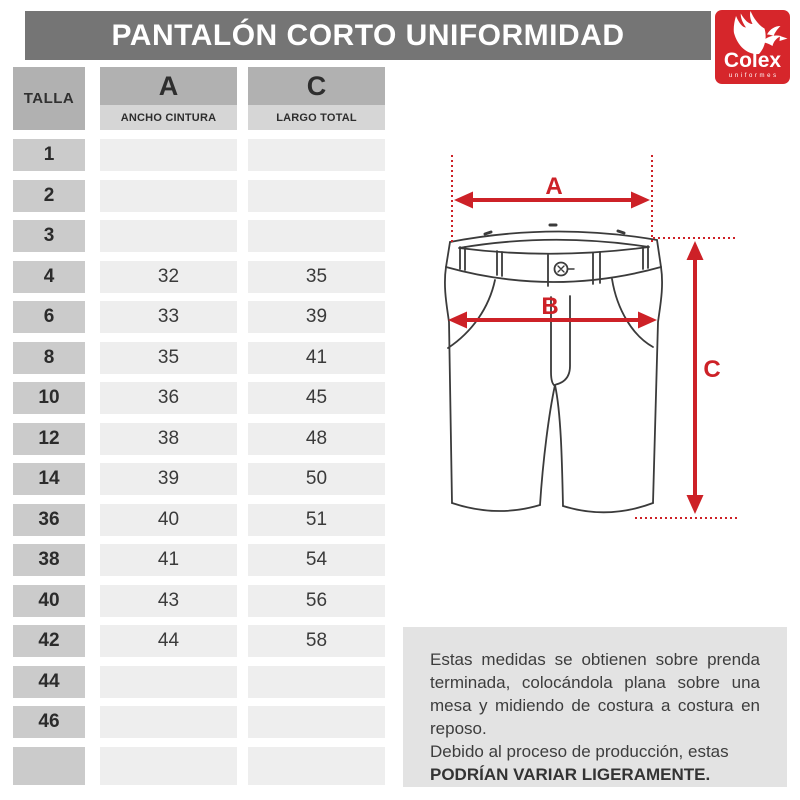 Image resolution: width=800 pixels, height=800 pixels. I want to click on length-value-cell: 48, so click(316, 438).